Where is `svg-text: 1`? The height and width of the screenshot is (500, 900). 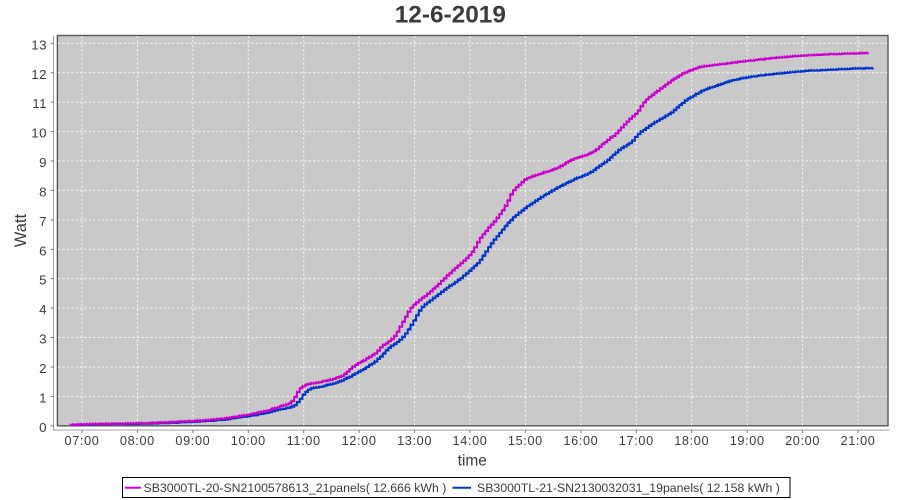 svg-text: 1 is located at coordinates (43, 397).